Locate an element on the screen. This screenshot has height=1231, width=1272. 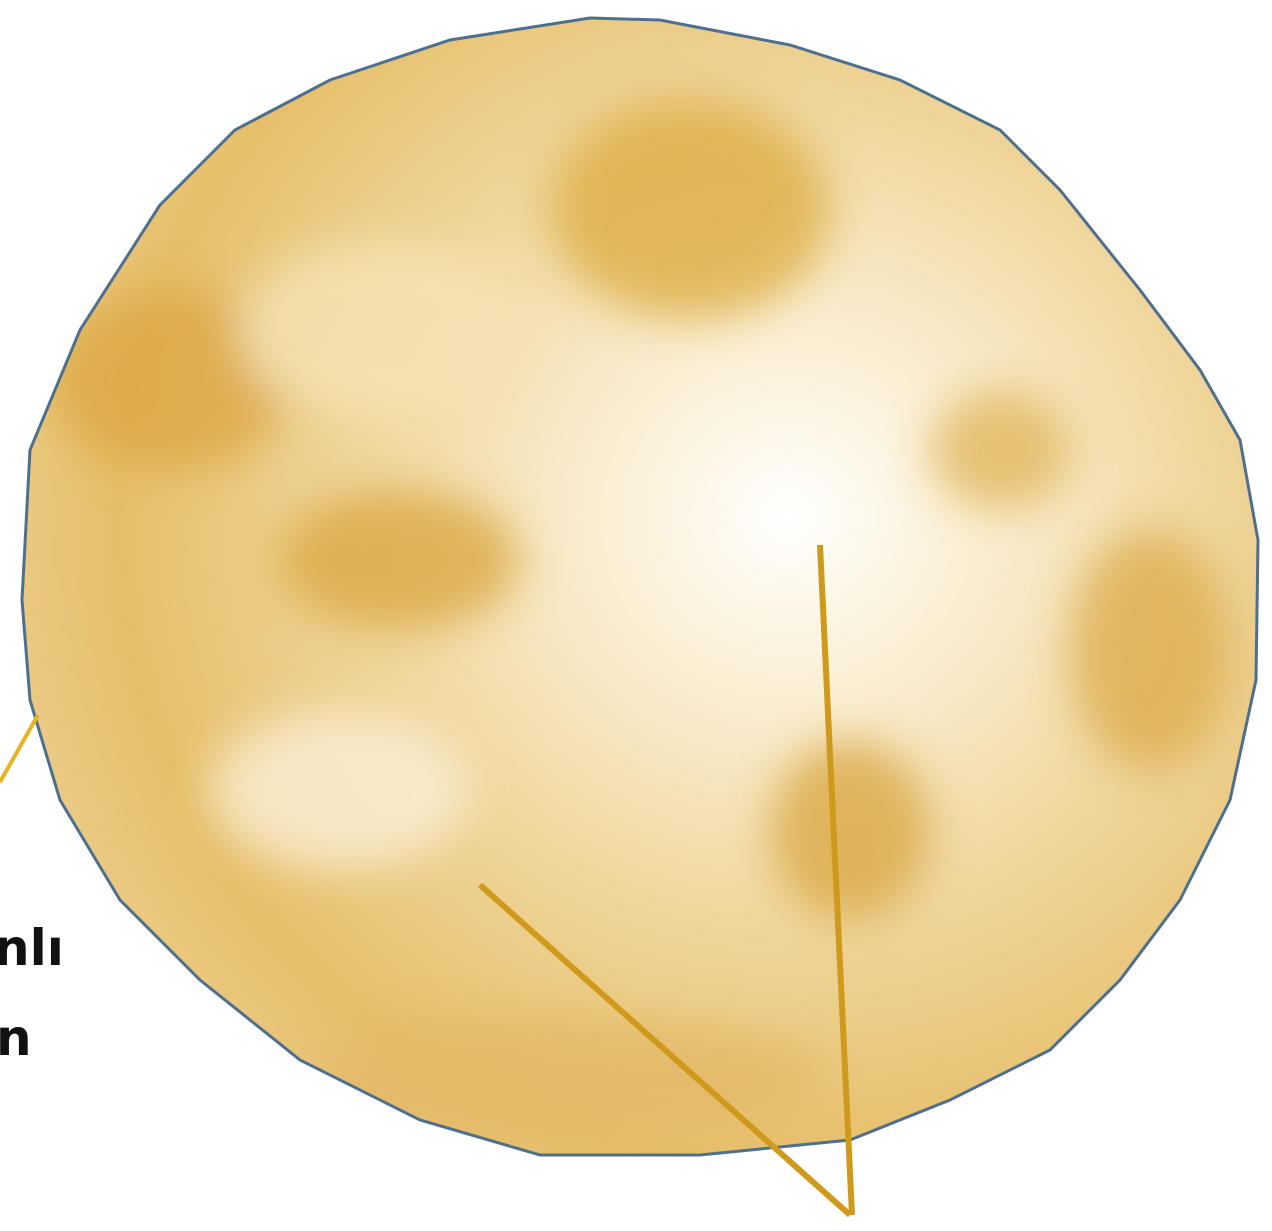
label: nlı is located at coordinates (32, 948).